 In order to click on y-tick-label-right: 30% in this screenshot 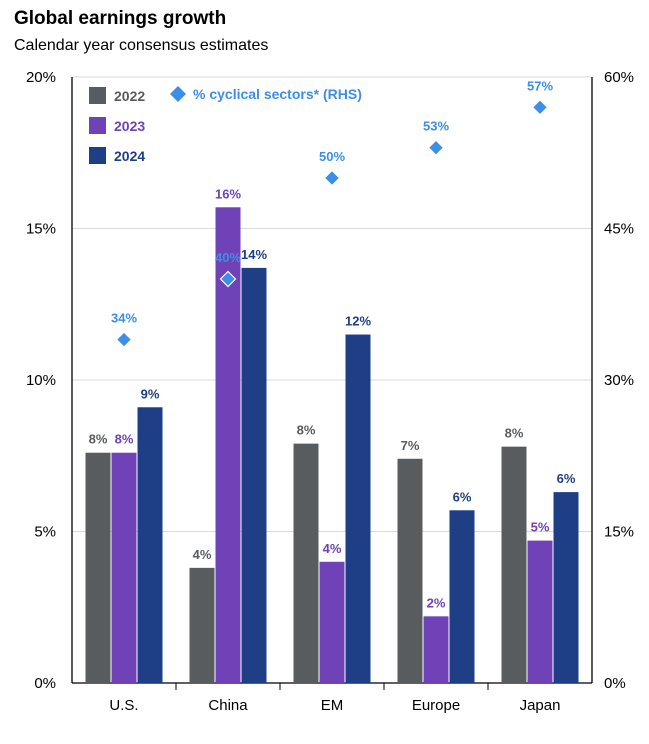, I will do `click(619, 380)`.